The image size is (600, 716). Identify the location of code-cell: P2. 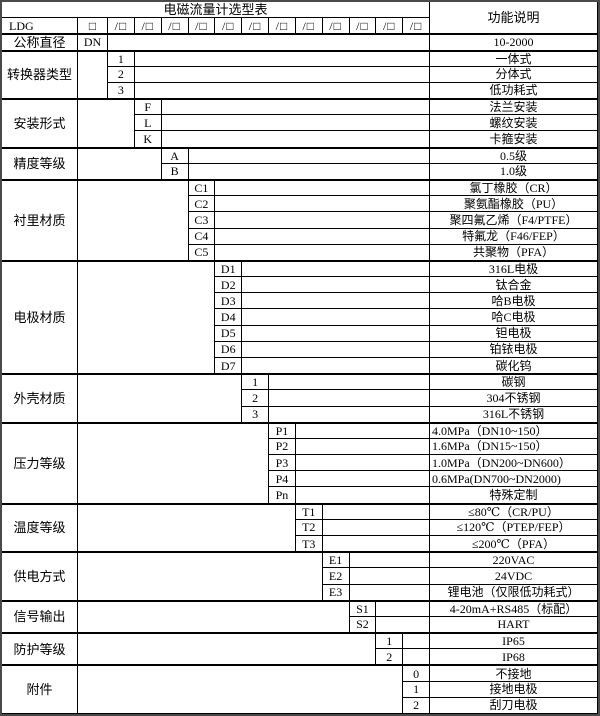
(282, 447).